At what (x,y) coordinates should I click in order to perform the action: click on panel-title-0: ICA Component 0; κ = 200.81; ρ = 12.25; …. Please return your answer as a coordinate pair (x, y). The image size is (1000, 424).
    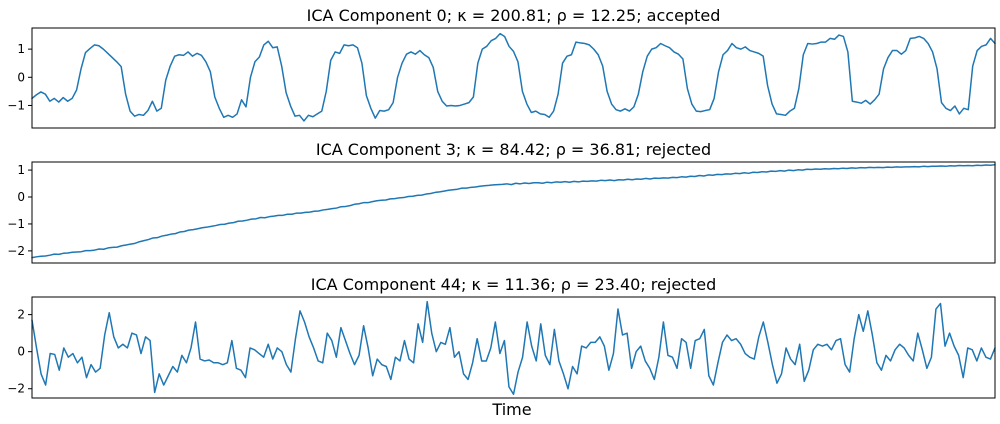
    Looking at the image, I should click on (514, 15).